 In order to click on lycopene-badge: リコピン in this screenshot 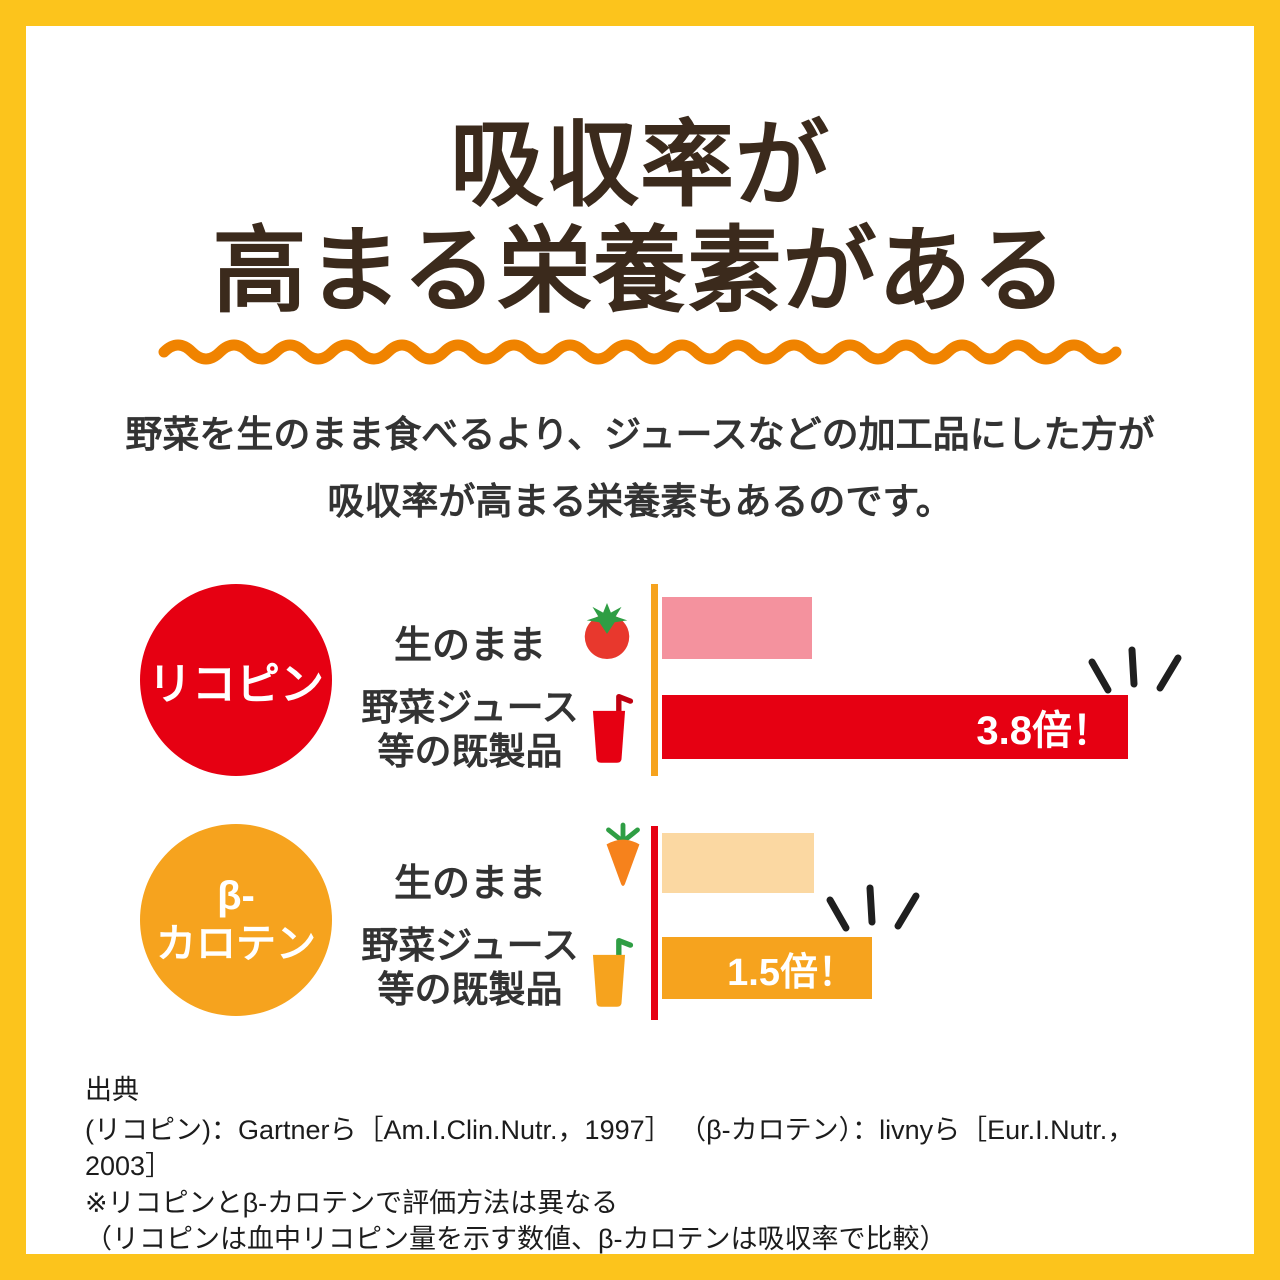, I will do `click(236, 680)`.